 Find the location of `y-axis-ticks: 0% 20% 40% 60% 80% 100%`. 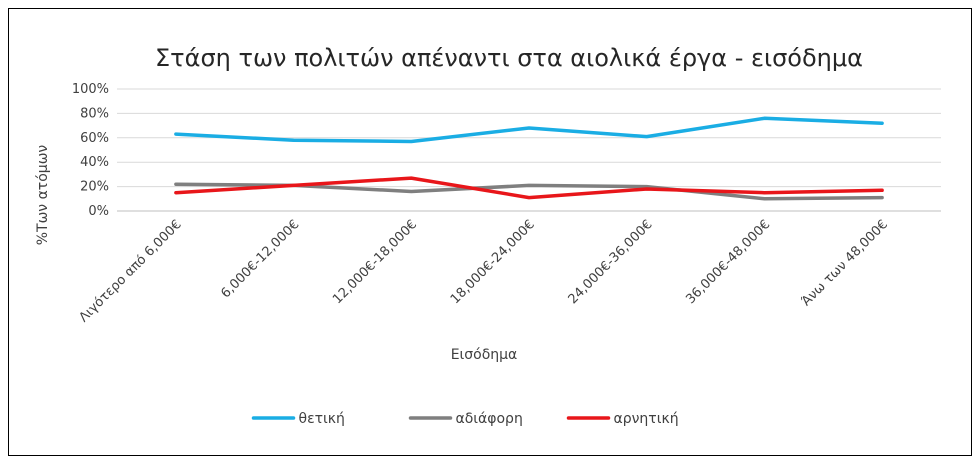

y-axis-ticks: 0% 20% 40% 60% 80% 100% is located at coordinates (90, 150).